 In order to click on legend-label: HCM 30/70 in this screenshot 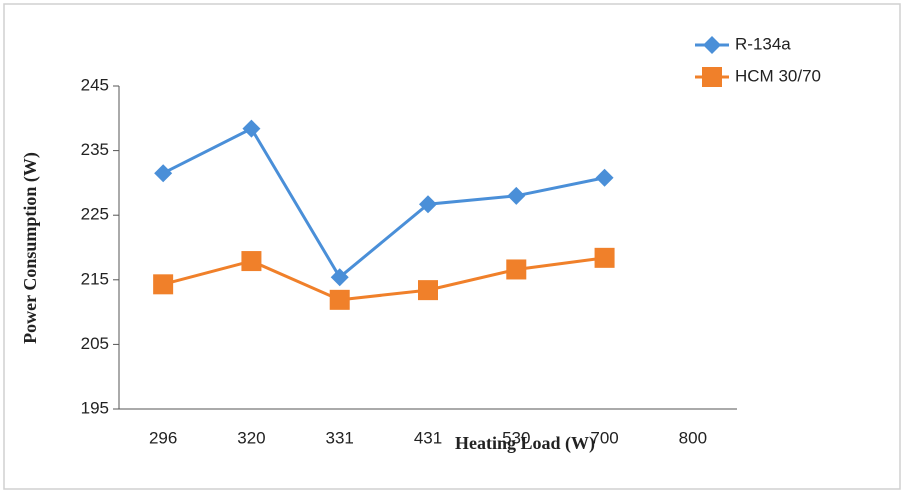, I will do `click(778, 75)`.